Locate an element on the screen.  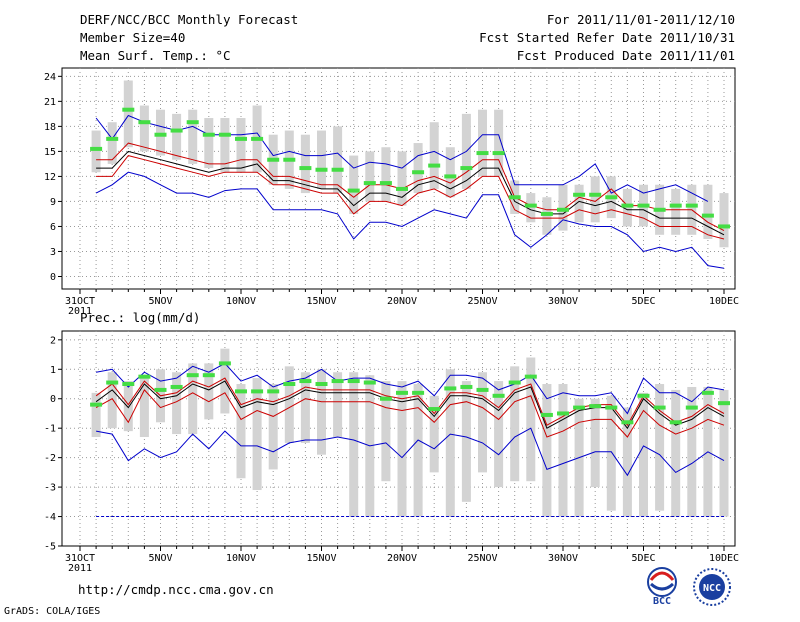
x-tick-label: 31OCT is located at coordinates (80, 301).